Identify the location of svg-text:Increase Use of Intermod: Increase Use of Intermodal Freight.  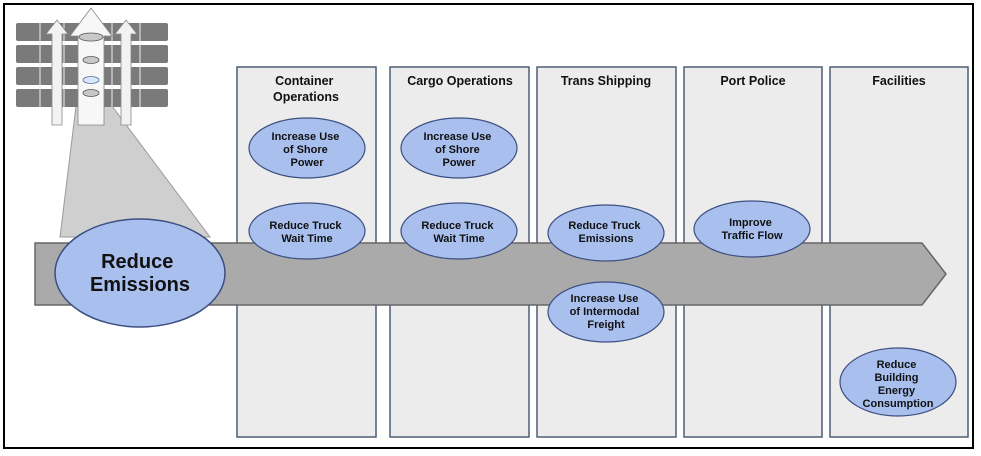
(606, 312).